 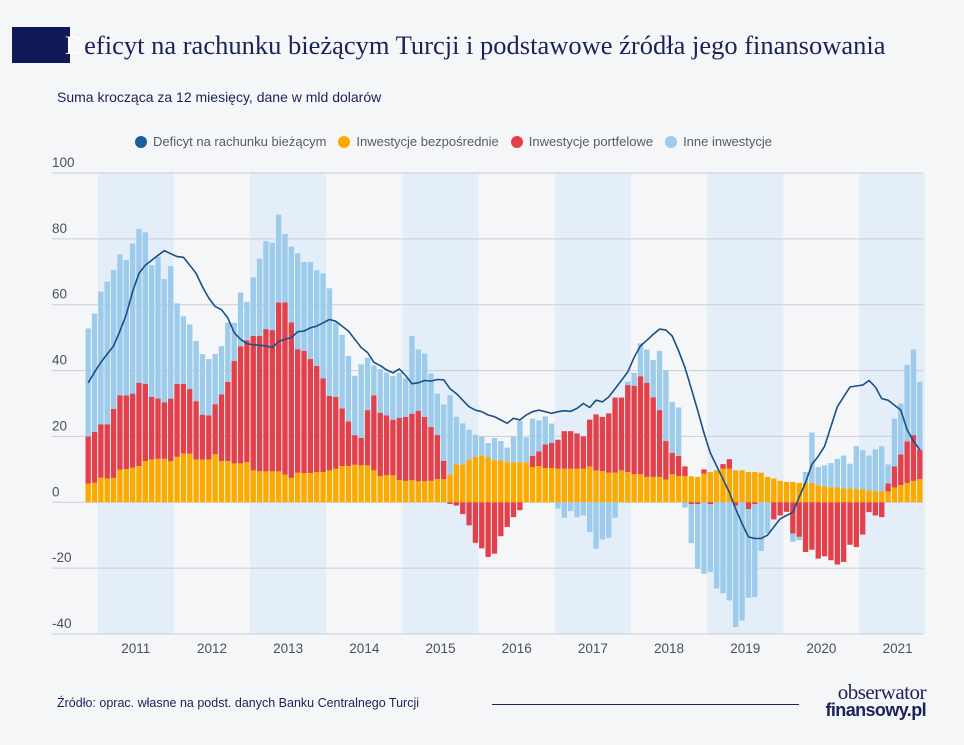 I want to click on y-tick-label: 60, so click(x=59, y=294).